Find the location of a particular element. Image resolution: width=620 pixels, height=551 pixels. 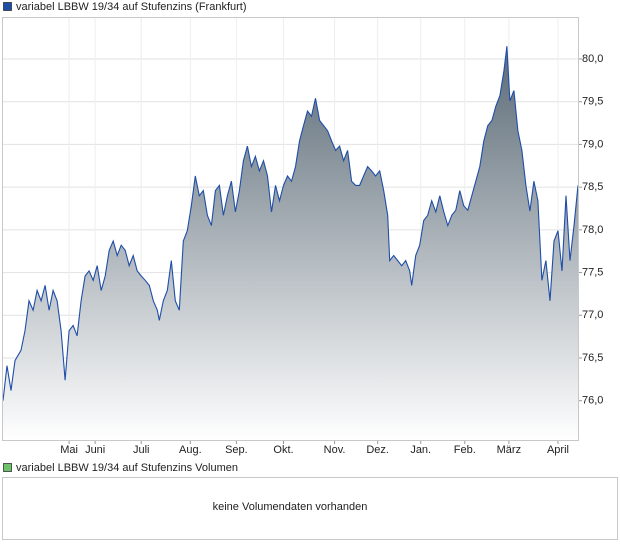

x-tick-label: Sep. is located at coordinates (236, 450).